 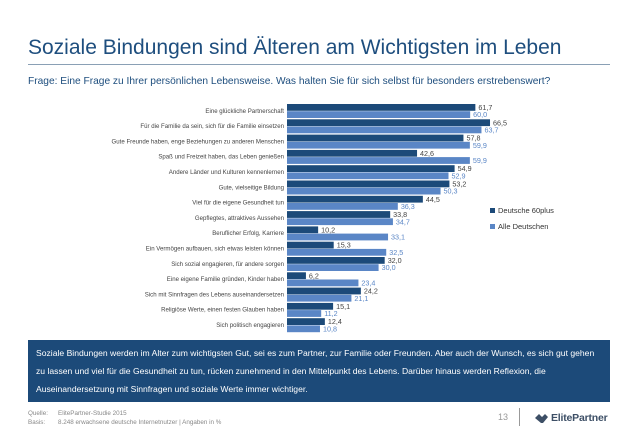 What do you see at coordinates (244, 111) in the screenshot?
I see `category-label: Eine glückliche Partnerschaft` at bounding box center [244, 111].